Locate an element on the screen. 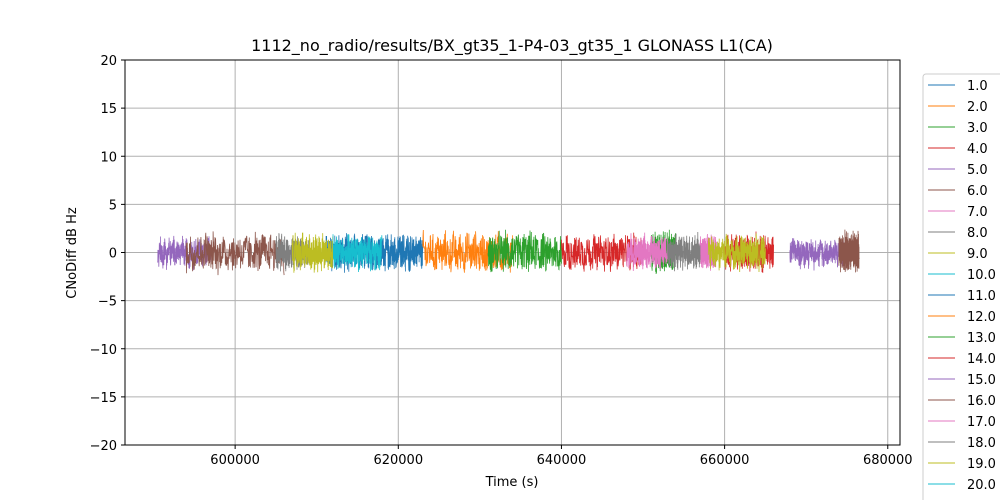 The width and height of the screenshot is (1000, 500). y-tick-label: 10 is located at coordinates (108, 157).